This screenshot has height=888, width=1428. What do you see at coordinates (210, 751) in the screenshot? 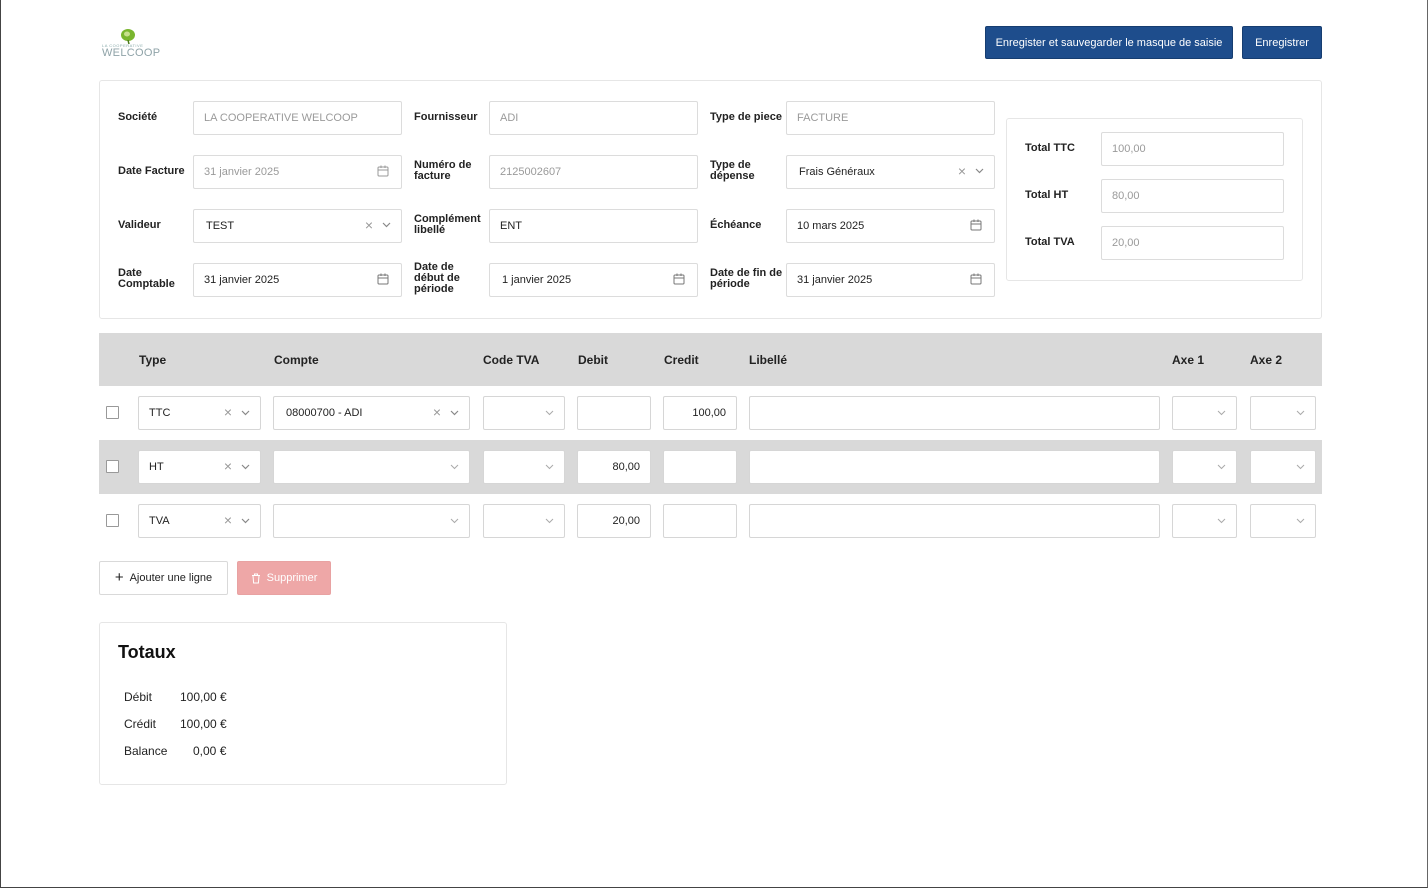
I see `balance-value: 0,00 €` at bounding box center [210, 751].